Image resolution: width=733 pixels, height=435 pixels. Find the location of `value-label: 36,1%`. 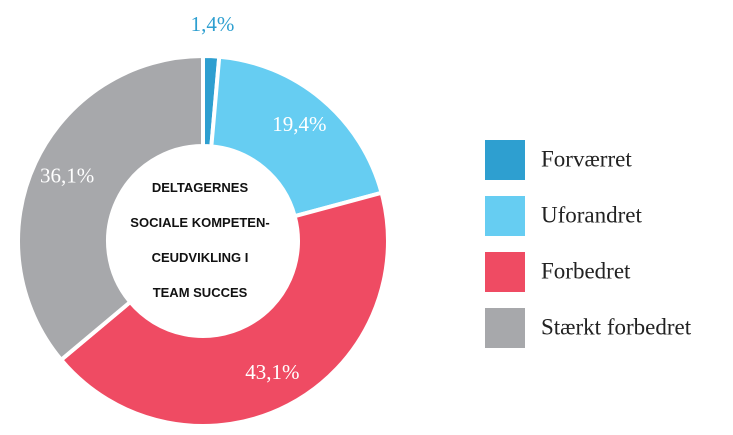

value-label: 36,1% is located at coordinates (67, 175).